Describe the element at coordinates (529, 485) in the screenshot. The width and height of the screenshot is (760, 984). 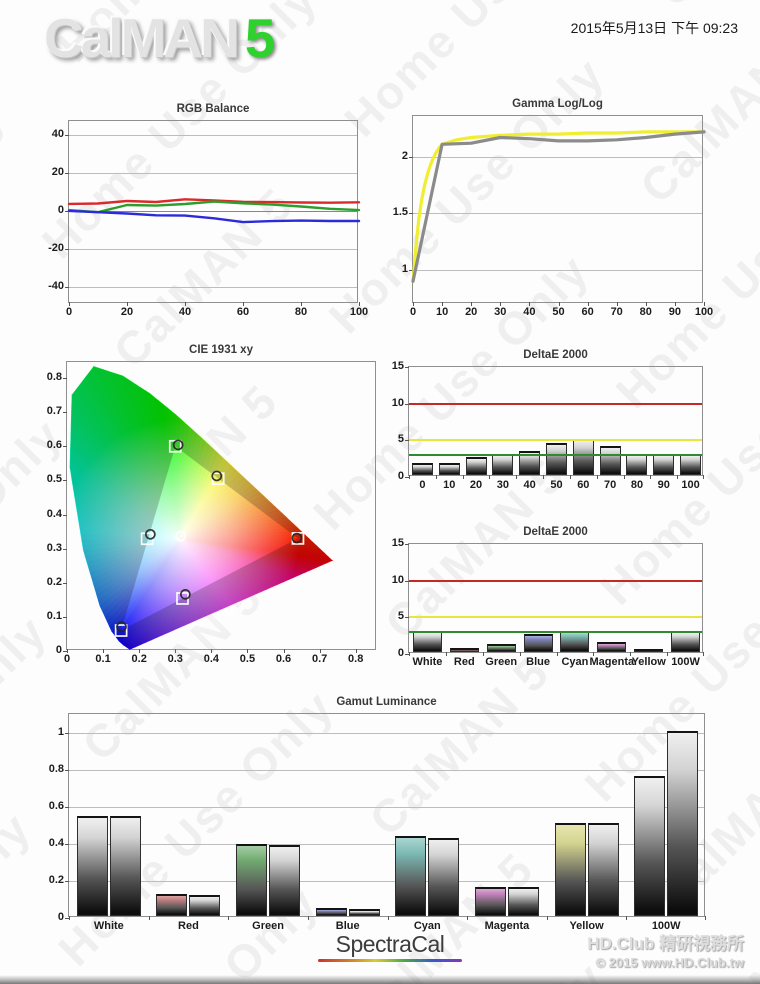
I see `category-label: 40` at that location.